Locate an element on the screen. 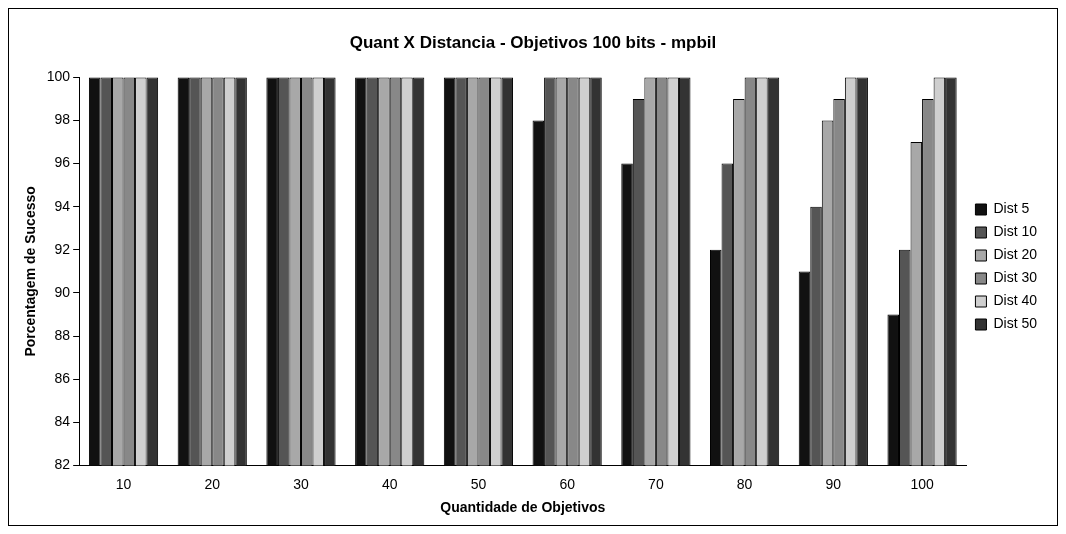 This screenshot has width=1066, height=534. x-tick-label: 90 is located at coordinates (833, 483).